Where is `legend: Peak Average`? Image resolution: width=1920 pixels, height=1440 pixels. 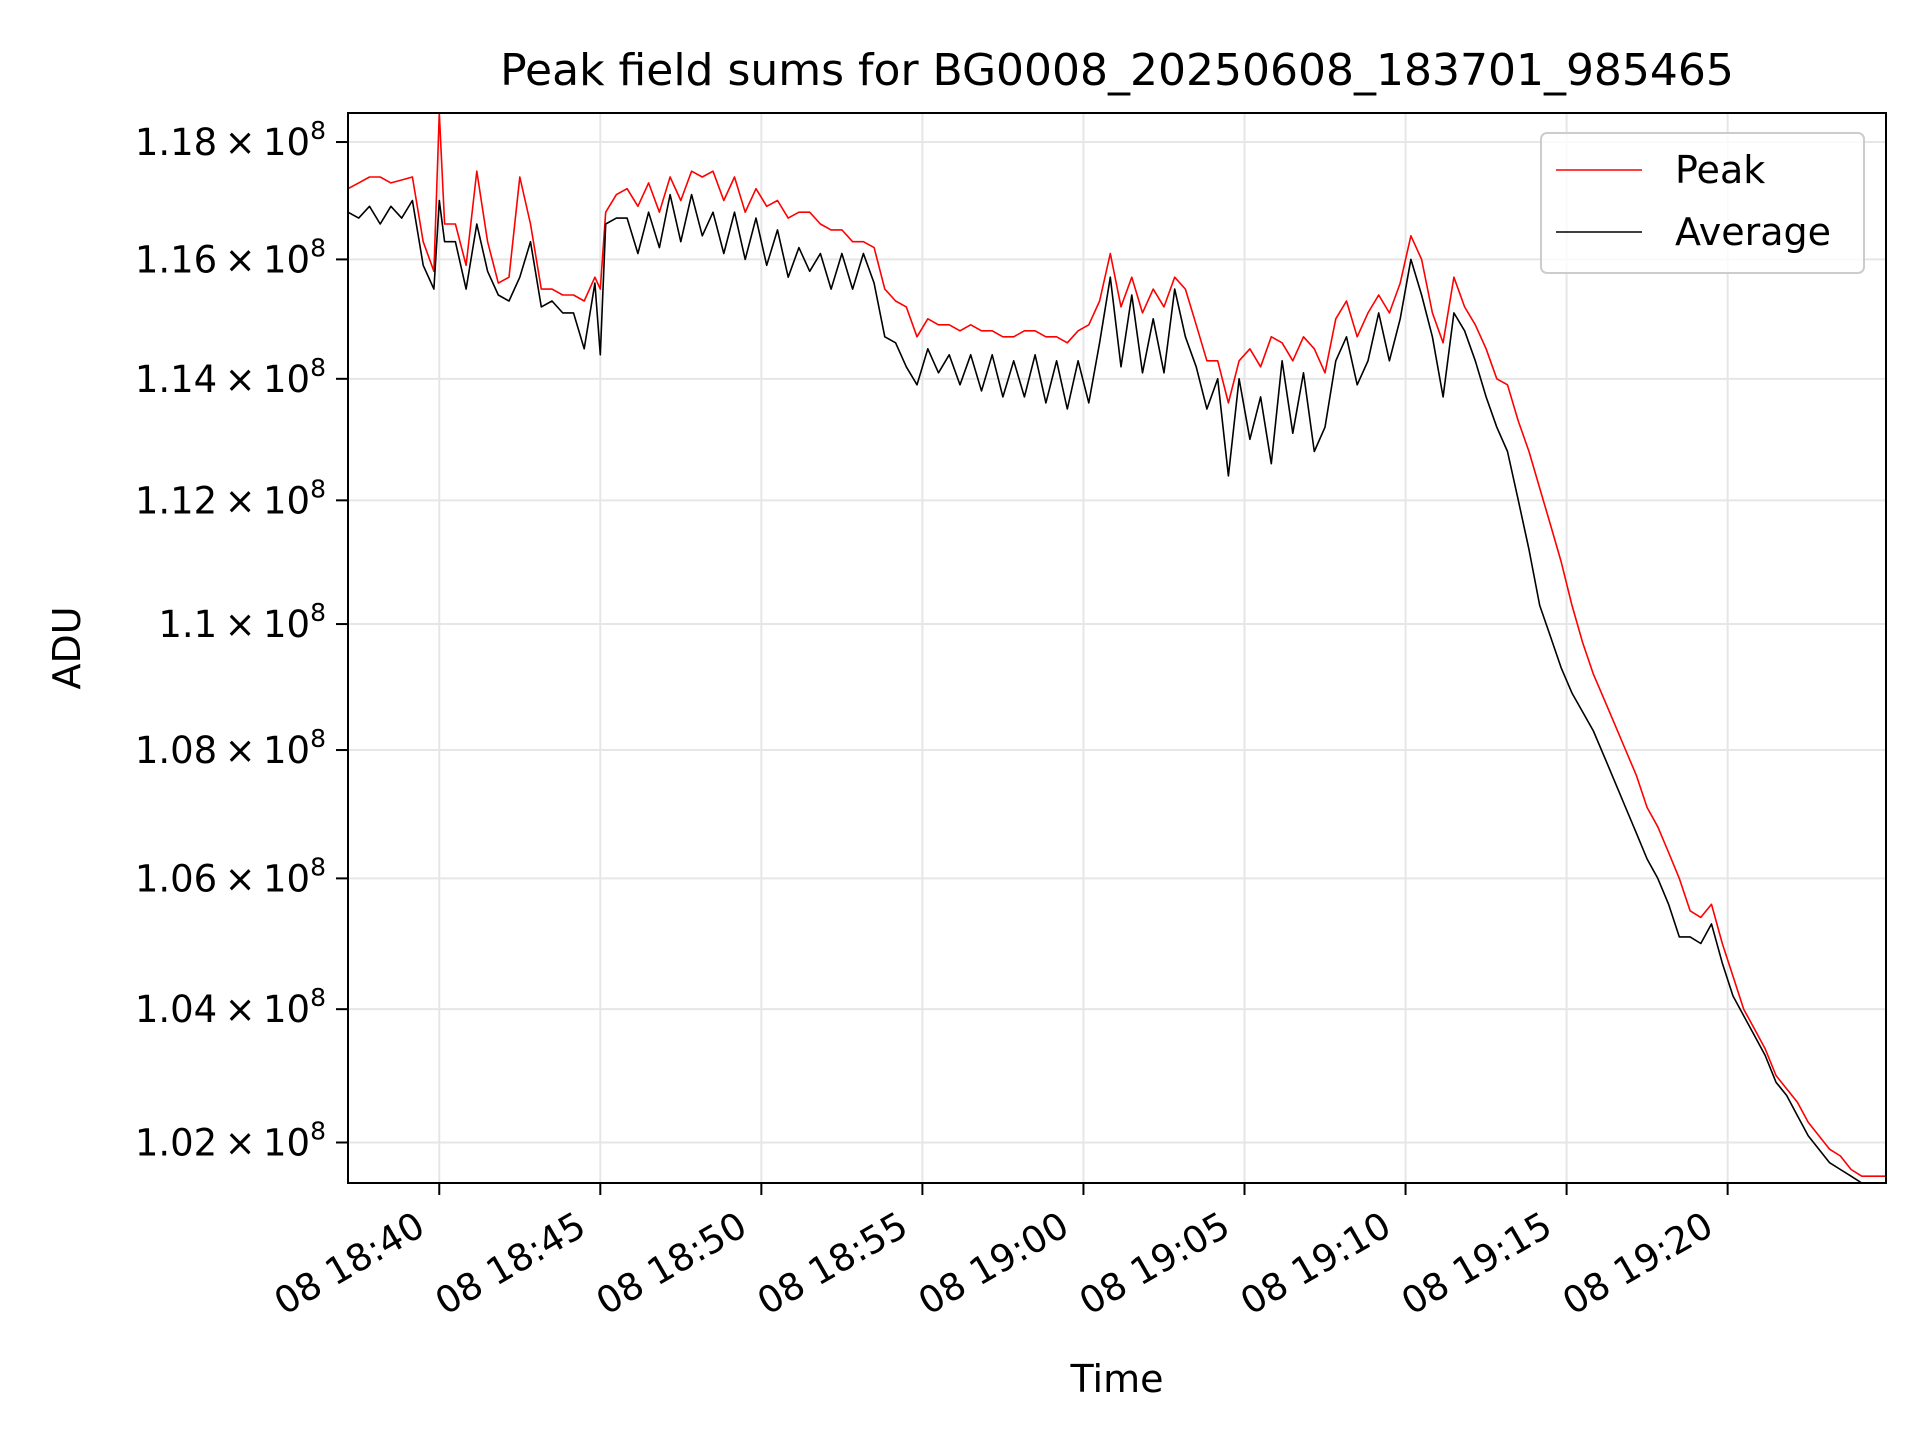 legend: Peak Average is located at coordinates (1702, 203).